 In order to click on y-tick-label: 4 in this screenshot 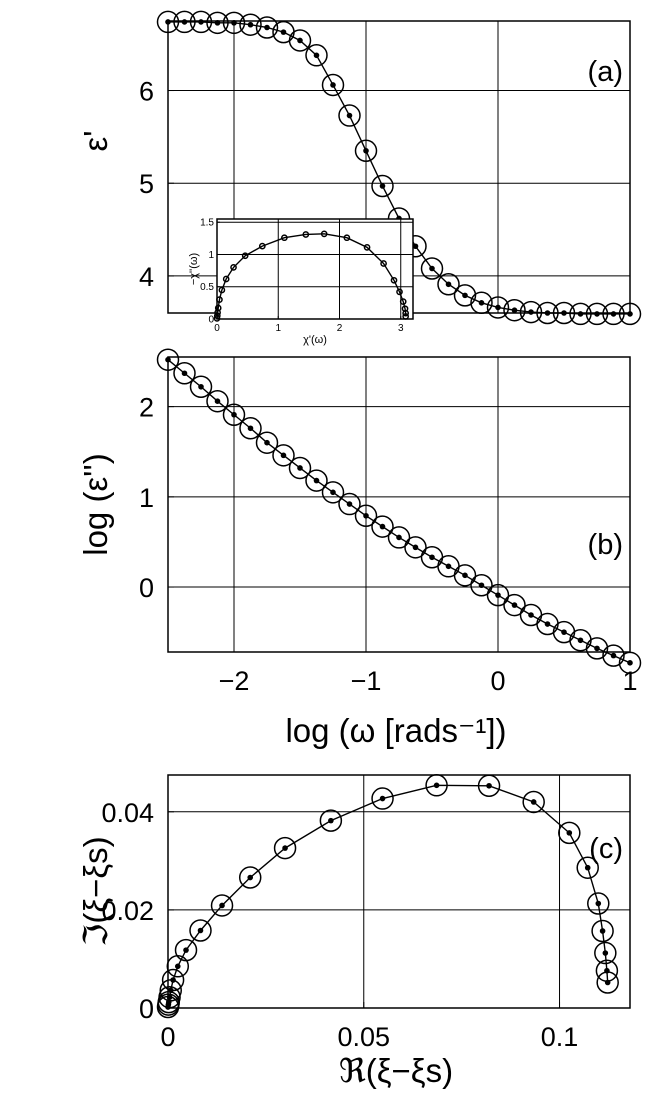, I will do `click(146, 277)`.